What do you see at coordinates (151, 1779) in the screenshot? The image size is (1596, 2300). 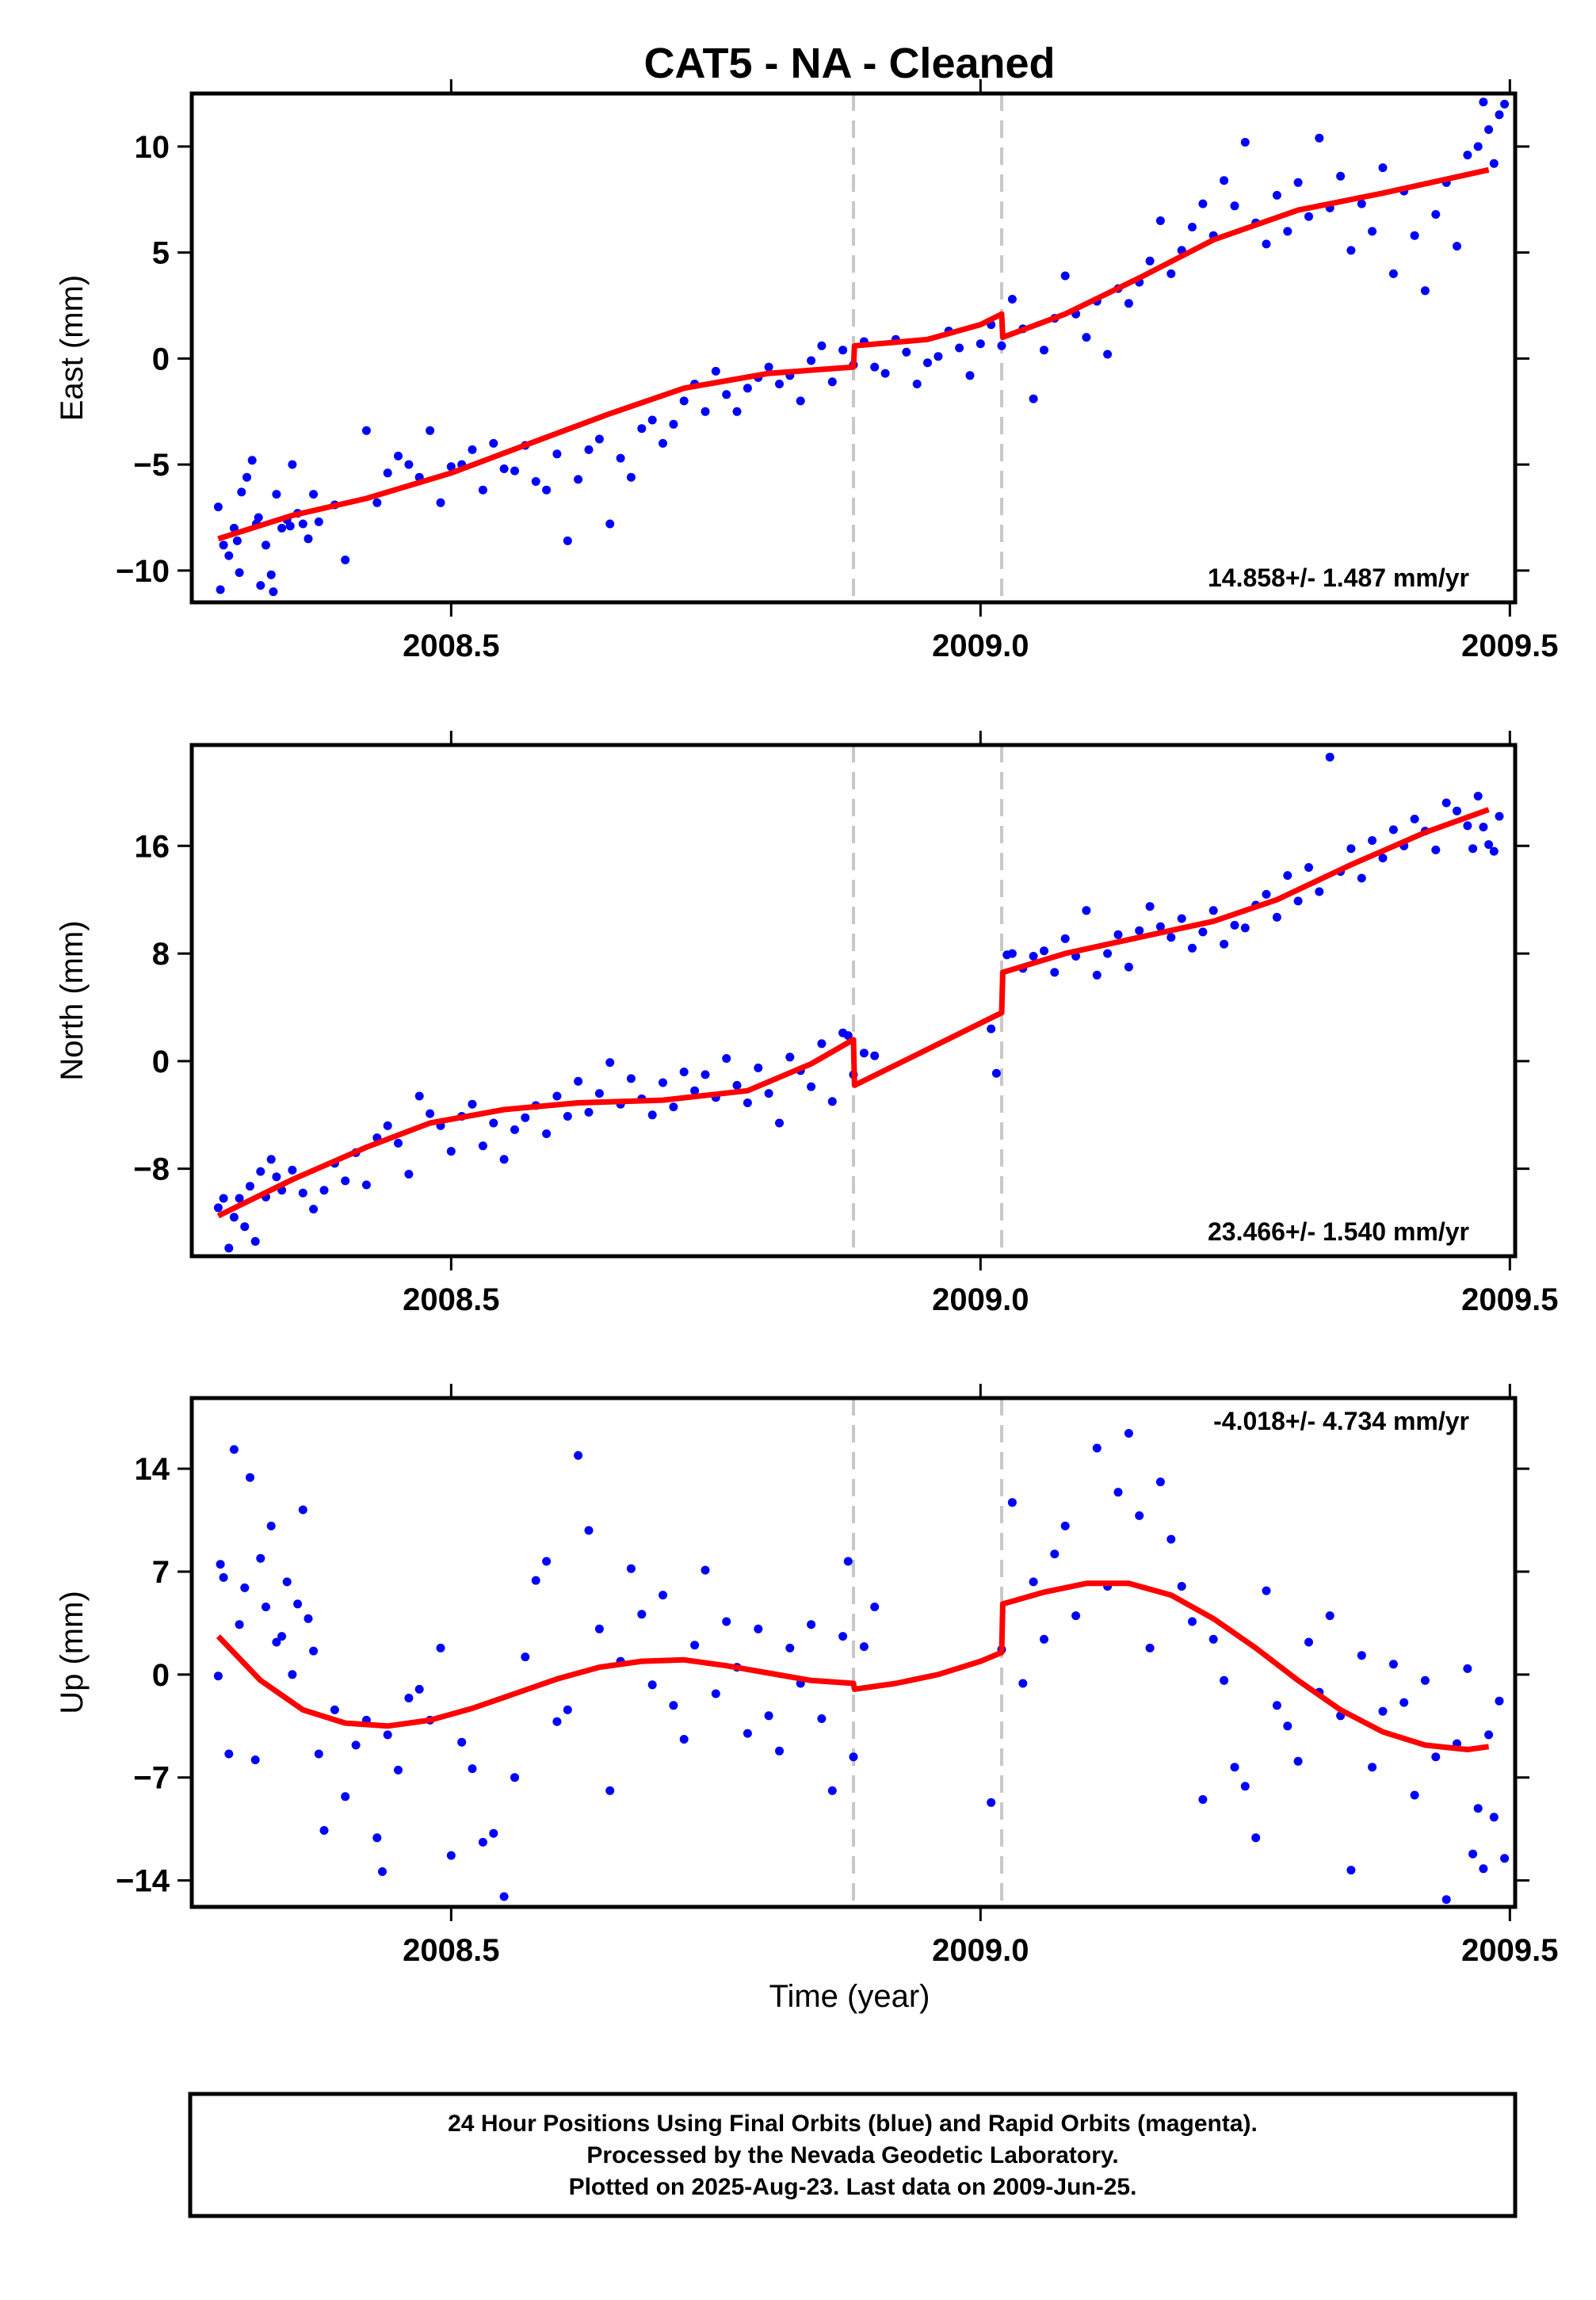 I see `y-tick-label: −7` at bounding box center [151, 1779].